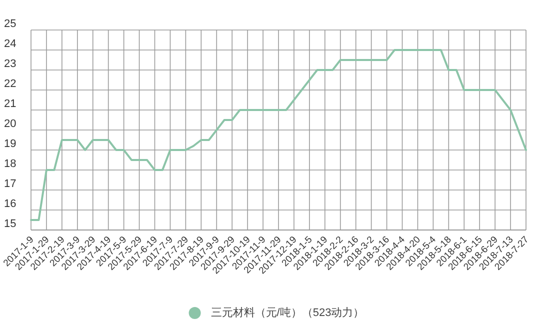  What do you see at coordinates (10, 224) in the screenshot?
I see `y-tick-label: 15` at bounding box center [10, 224].